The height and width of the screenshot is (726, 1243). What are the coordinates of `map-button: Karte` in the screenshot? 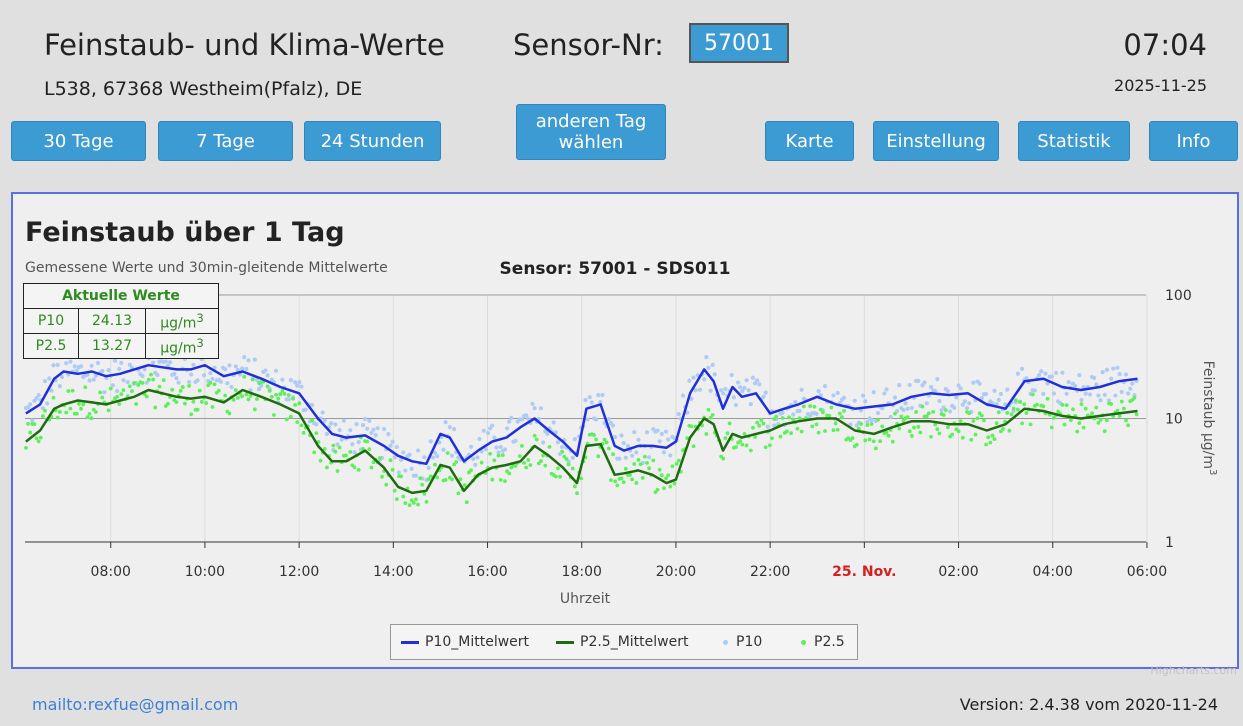 It's located at (809, 141).